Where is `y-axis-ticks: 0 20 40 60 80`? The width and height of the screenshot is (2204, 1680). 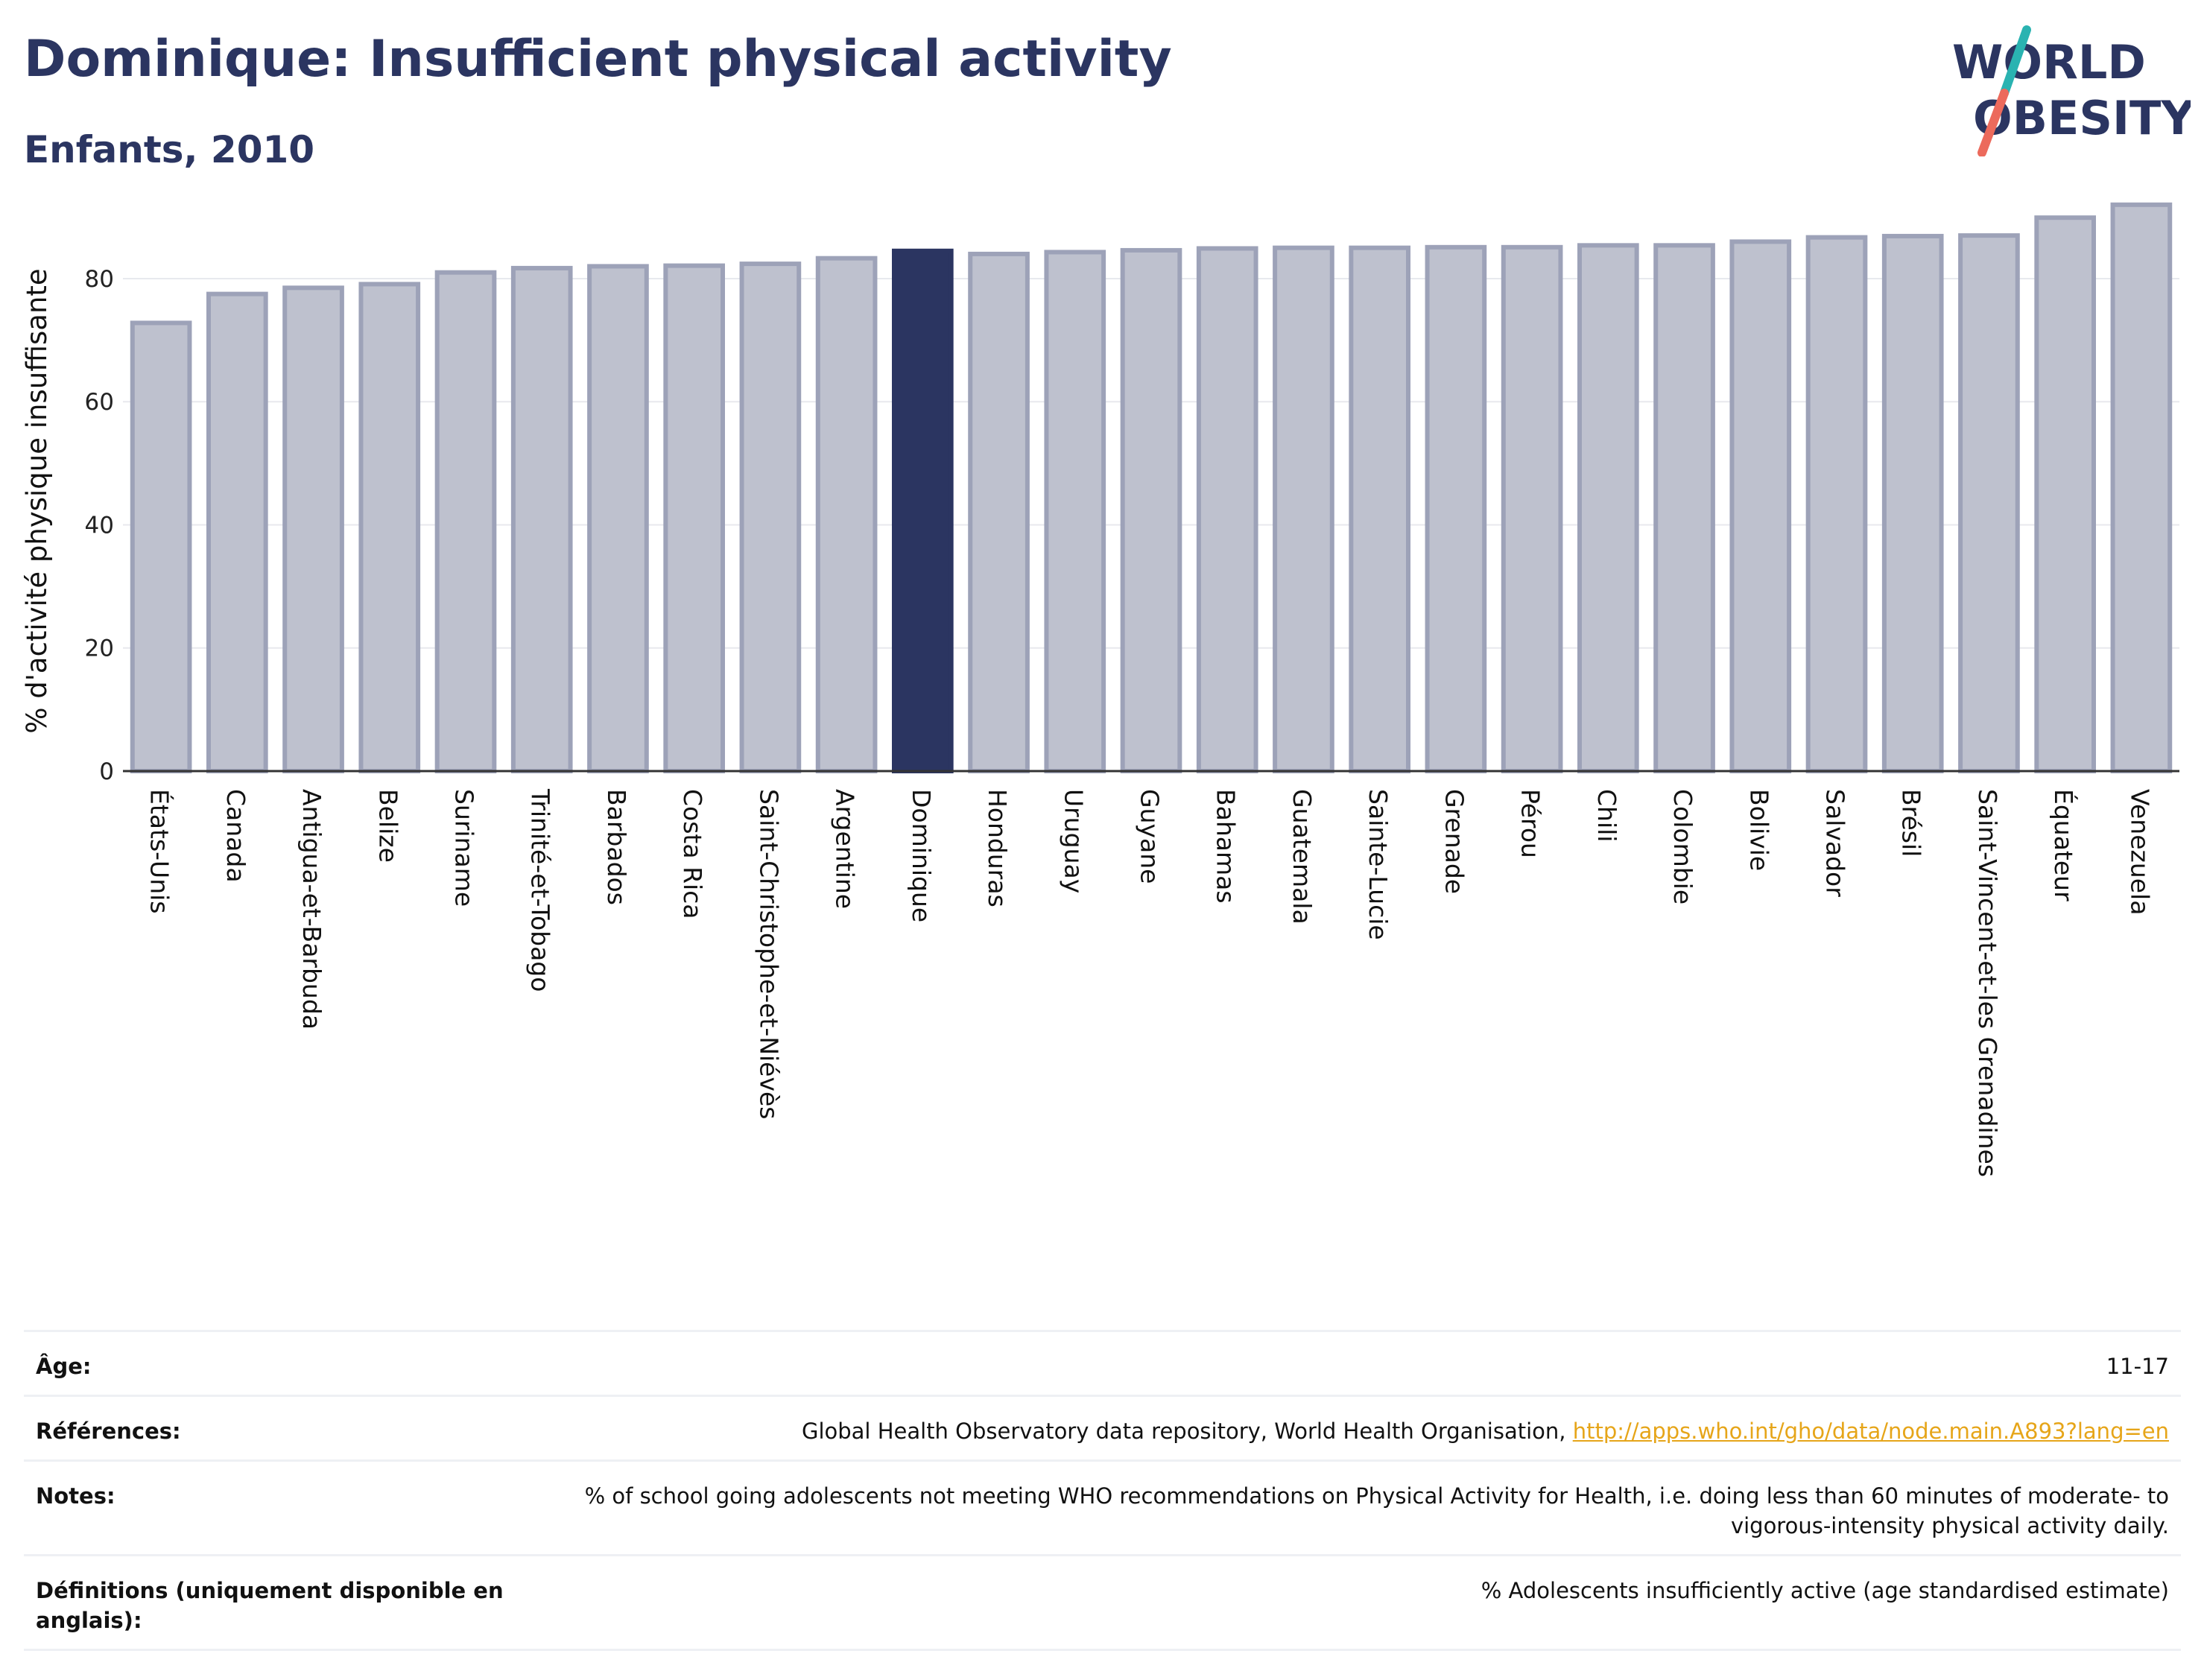 y-axis-ticks: 0 20 40 60 80 is located at coordinates (99, 525).